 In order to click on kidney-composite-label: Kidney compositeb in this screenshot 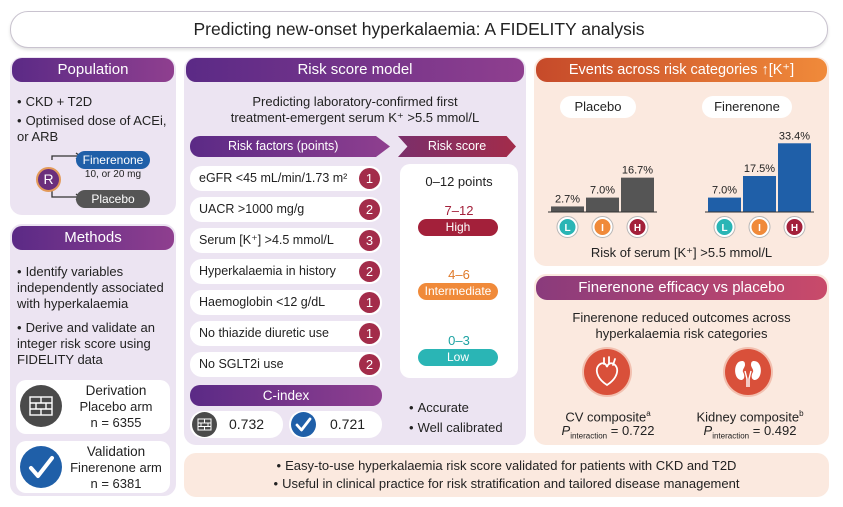, I will do `click(750, 415)`.